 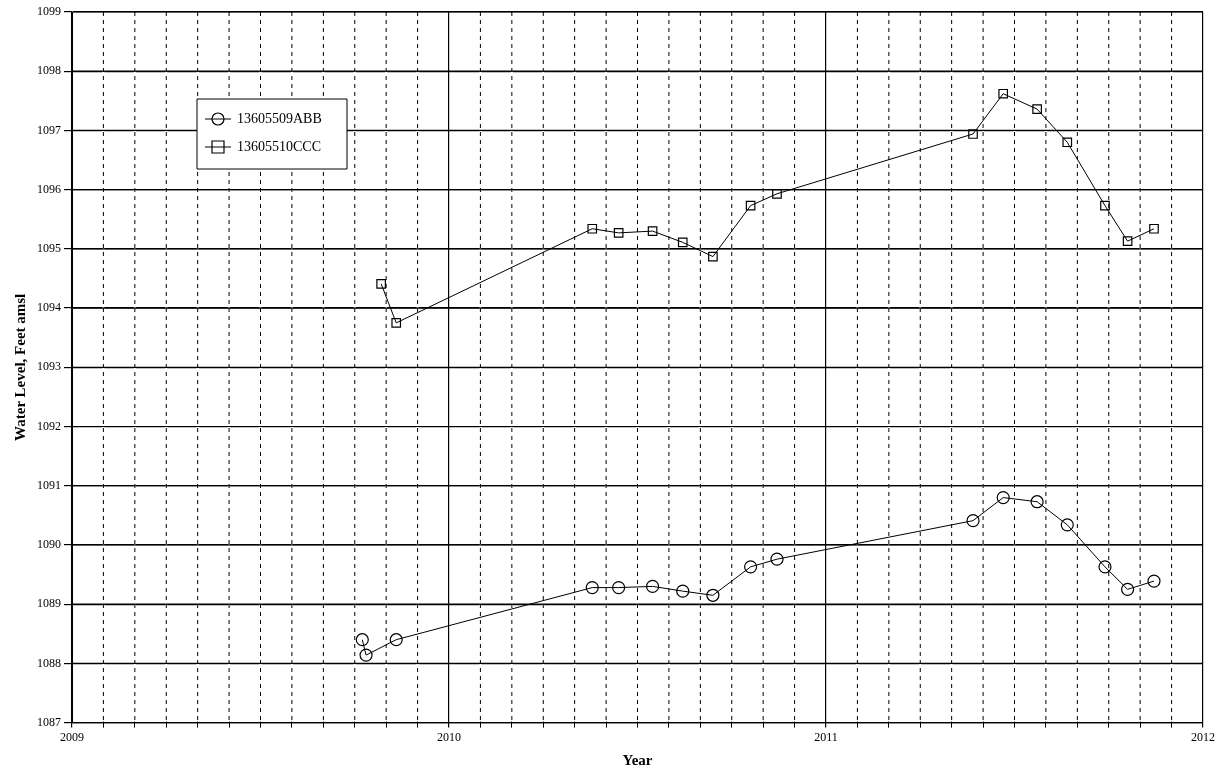 What do you see at coordinates (49, 248) in the screenshot?
I see `y-tick-label: 1095` at bounding box center [49, 248].